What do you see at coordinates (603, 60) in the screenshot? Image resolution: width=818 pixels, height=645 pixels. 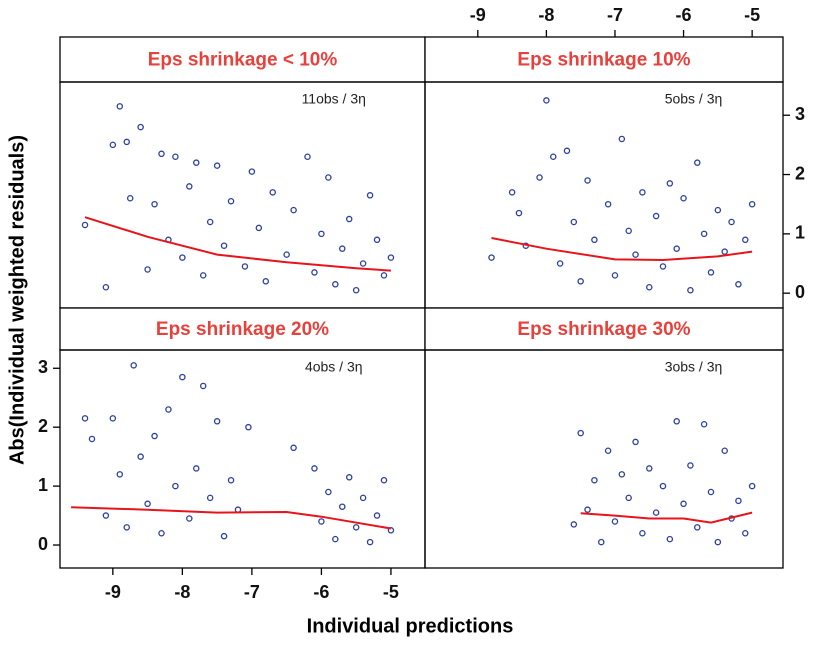 I see `strip-label: Eps shrinkage 10%` at bounding box center [603, 60].